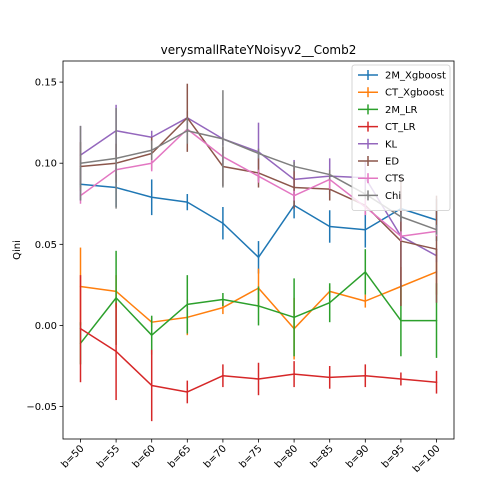 This screenshot has width=504, height=504. Describe the element at coordinates (108, 456) in the screenshot. I see `x-tick-label: b=55` at that location.